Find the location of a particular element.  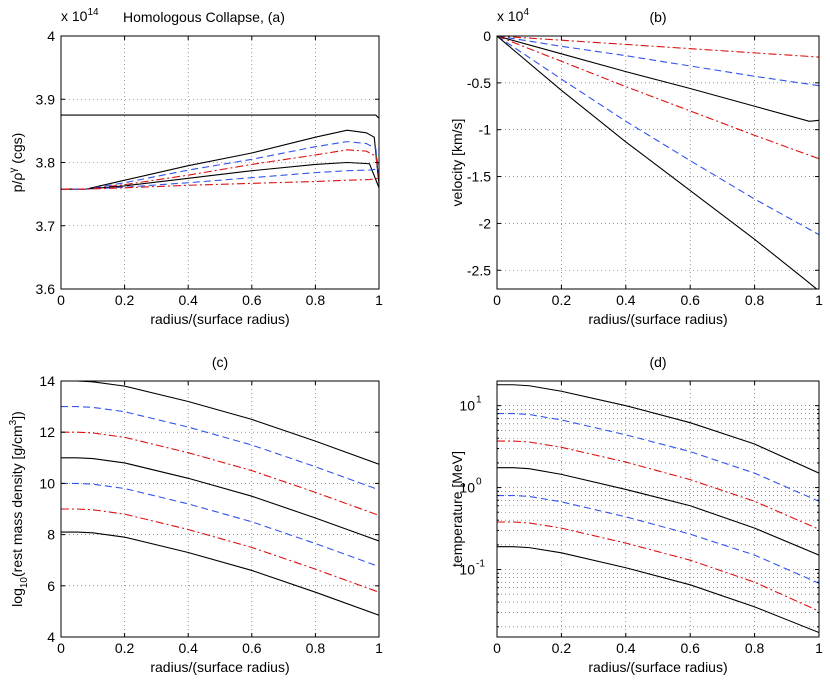

y-axis-label: temperature [MeV] is located at coordinates (457, 509).